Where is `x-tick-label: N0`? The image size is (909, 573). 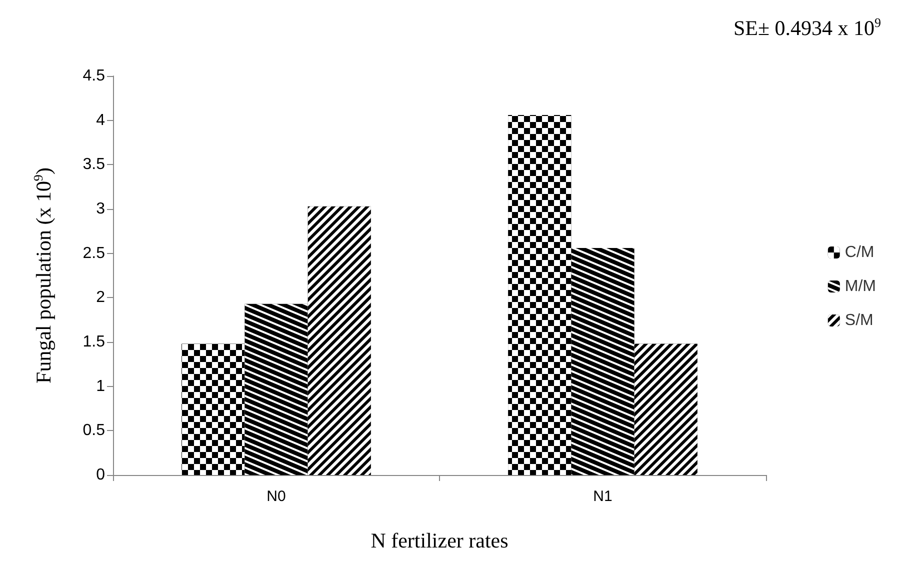 x-tick-label: N0 is located at coordinates (276, 496).